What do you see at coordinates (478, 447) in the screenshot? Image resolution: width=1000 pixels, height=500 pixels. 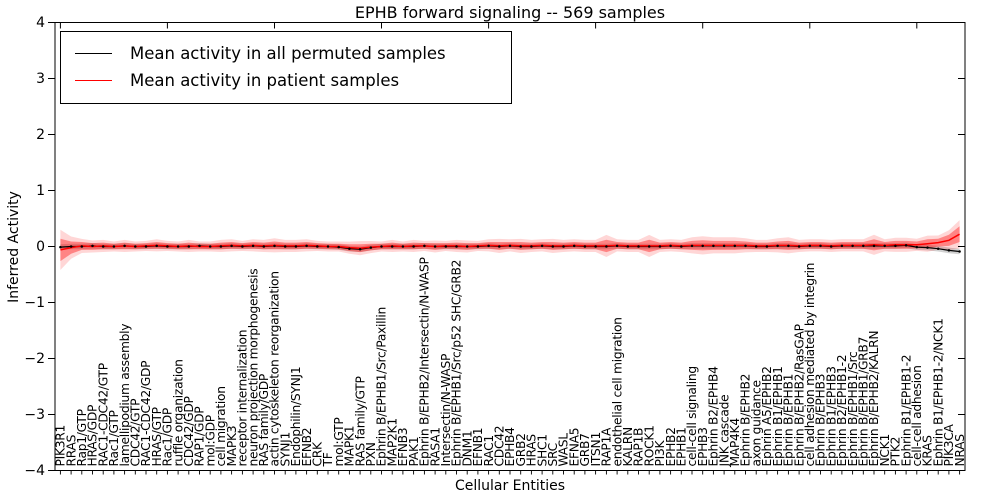 I see `category-tick-label: EFNB1` at bounding box center [478, 447].